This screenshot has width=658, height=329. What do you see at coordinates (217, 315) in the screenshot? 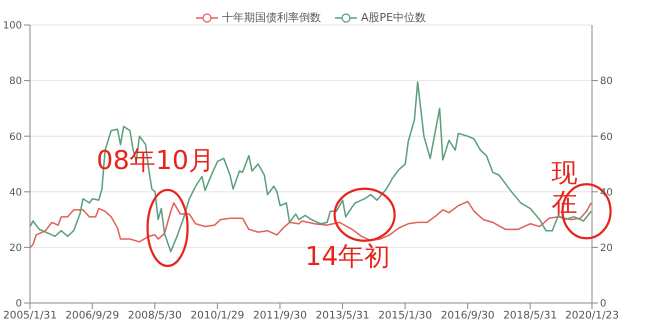
I see `x-tick-label: 2010/1/29` at bounding box center [217, 315].